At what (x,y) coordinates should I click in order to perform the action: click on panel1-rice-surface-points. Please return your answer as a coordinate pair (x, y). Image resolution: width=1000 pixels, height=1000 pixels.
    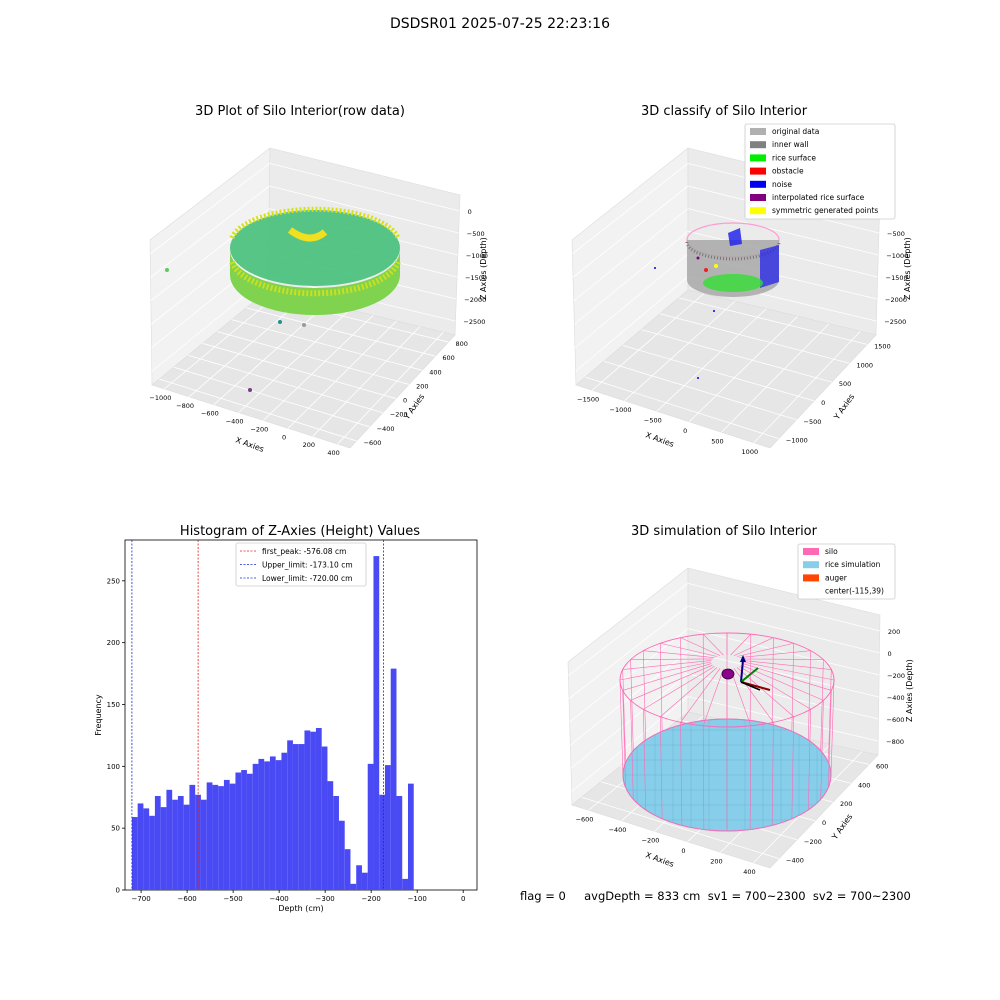
    Looking at the image, I should click on (315, 248).